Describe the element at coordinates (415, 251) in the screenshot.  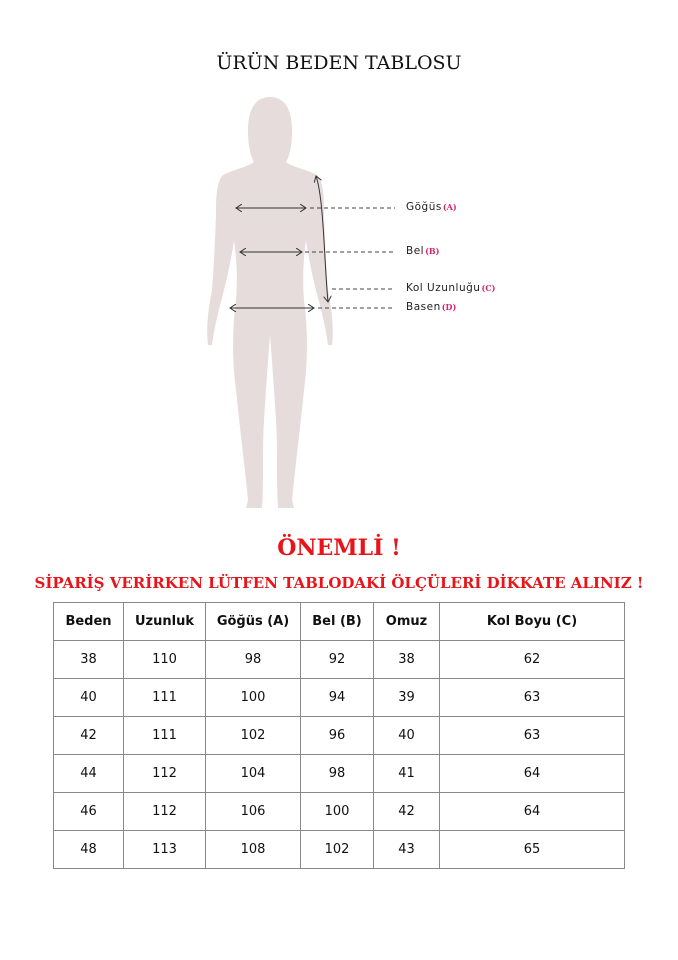
I see `waist-label-text: Bel` at that location.